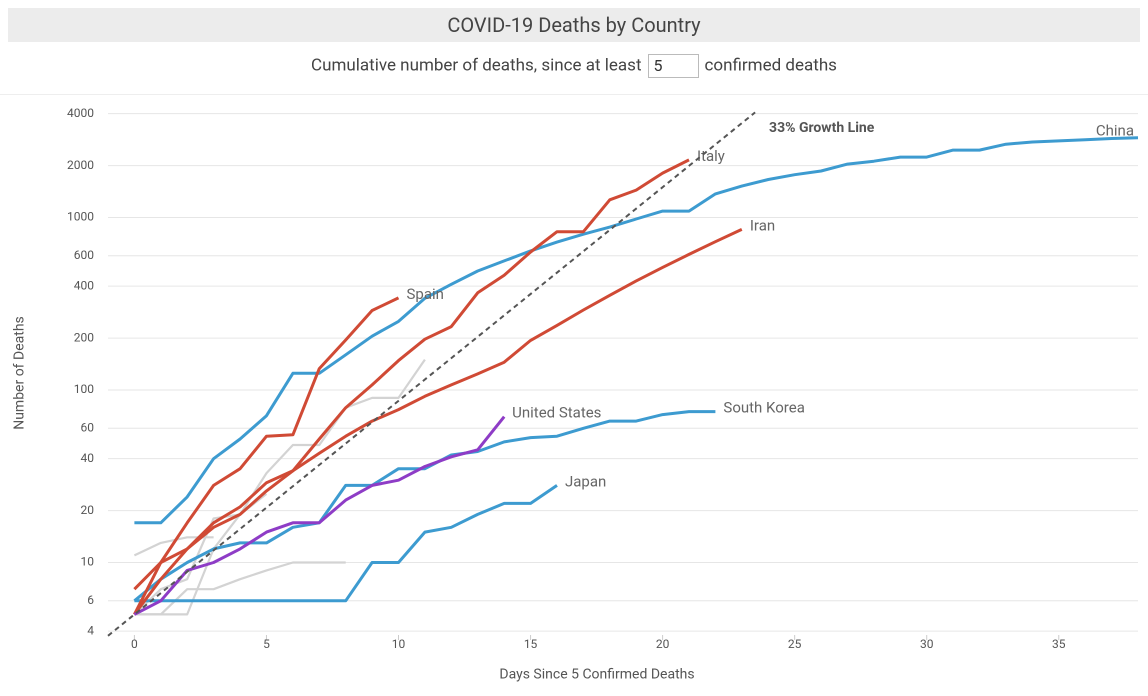  What do you see at coordinates (88, 458) in the screenshot?
I see `y-tick-label: 40` at bounding box center [88, 458].